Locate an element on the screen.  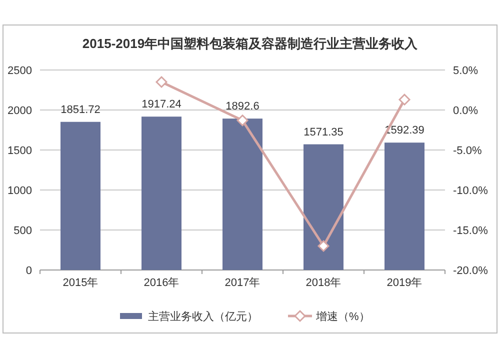
data-label: 1917.24 is located at coordinates (162, 104).